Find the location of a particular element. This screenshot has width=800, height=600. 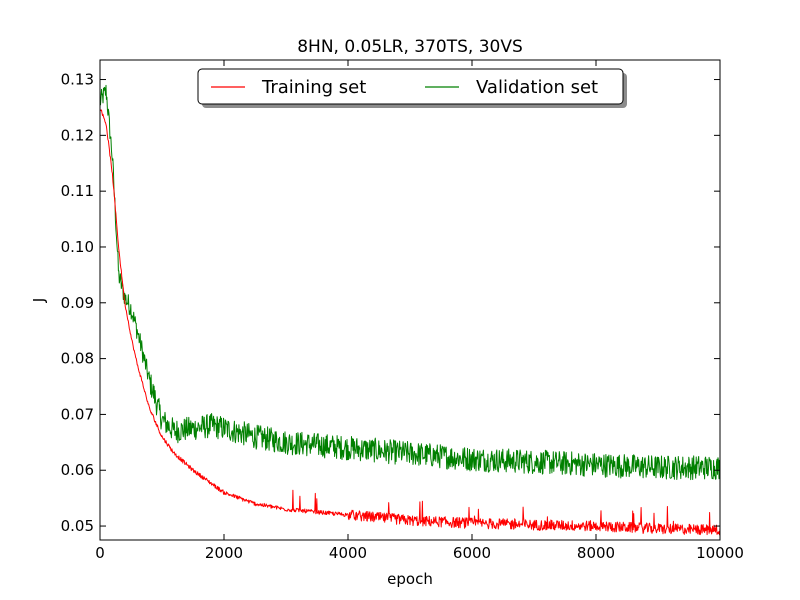

y-axis-label: J is located at coordinates (39, 300).